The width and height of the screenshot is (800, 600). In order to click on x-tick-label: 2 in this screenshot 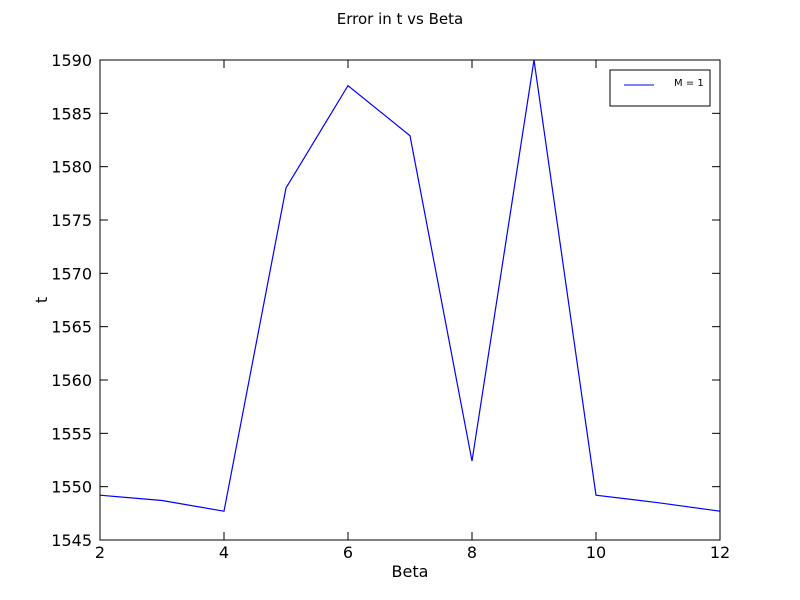, I will do `click(100, 552)`.